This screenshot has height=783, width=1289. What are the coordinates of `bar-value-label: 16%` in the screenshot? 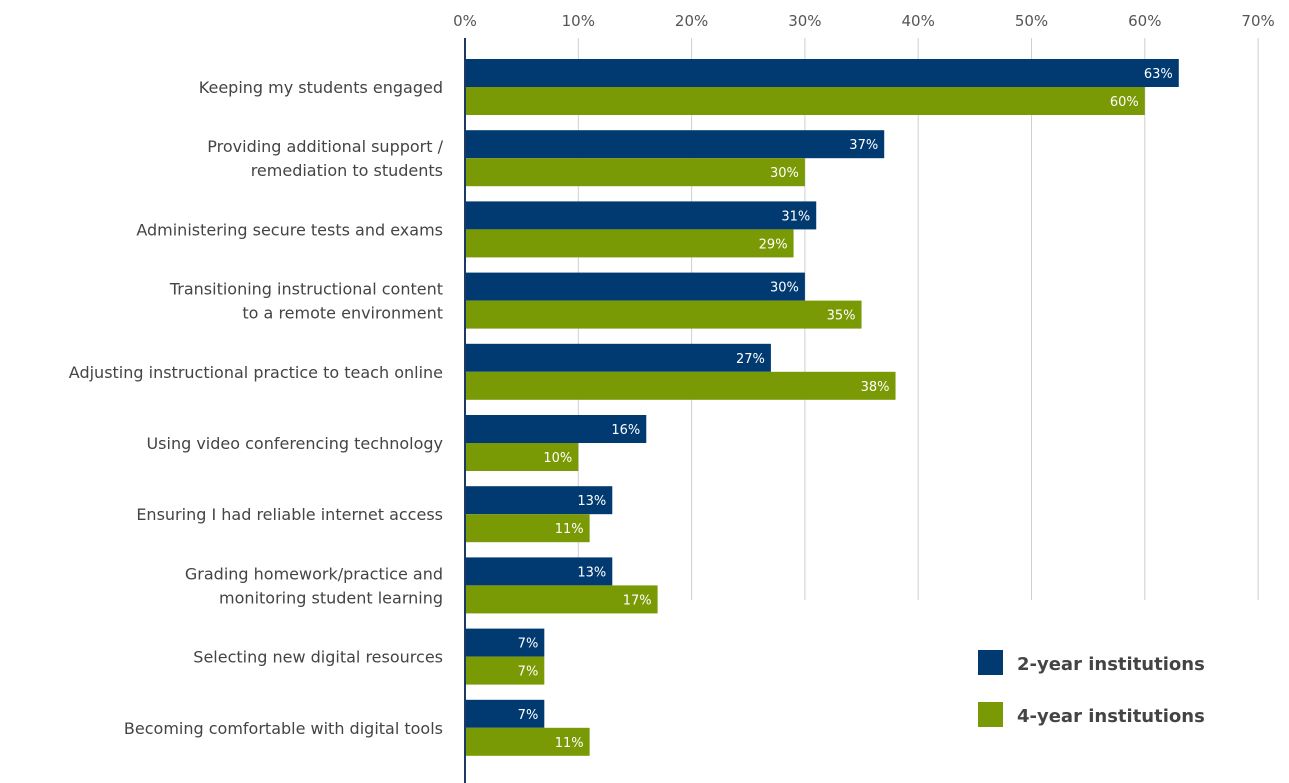 It's located at (625, 430).